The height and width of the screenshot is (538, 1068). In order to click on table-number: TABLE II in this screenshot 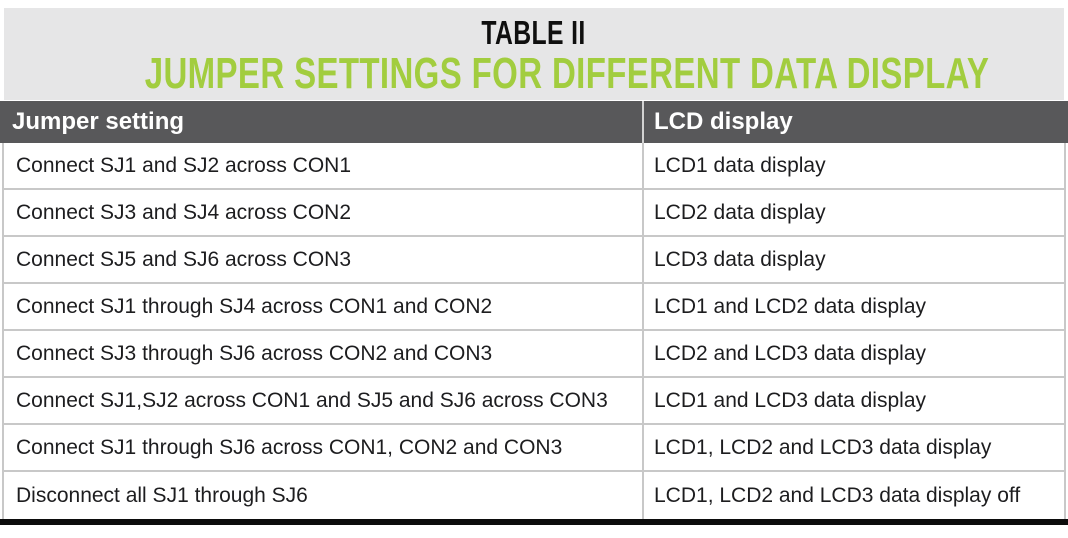, I will do `click(534, 32)`.